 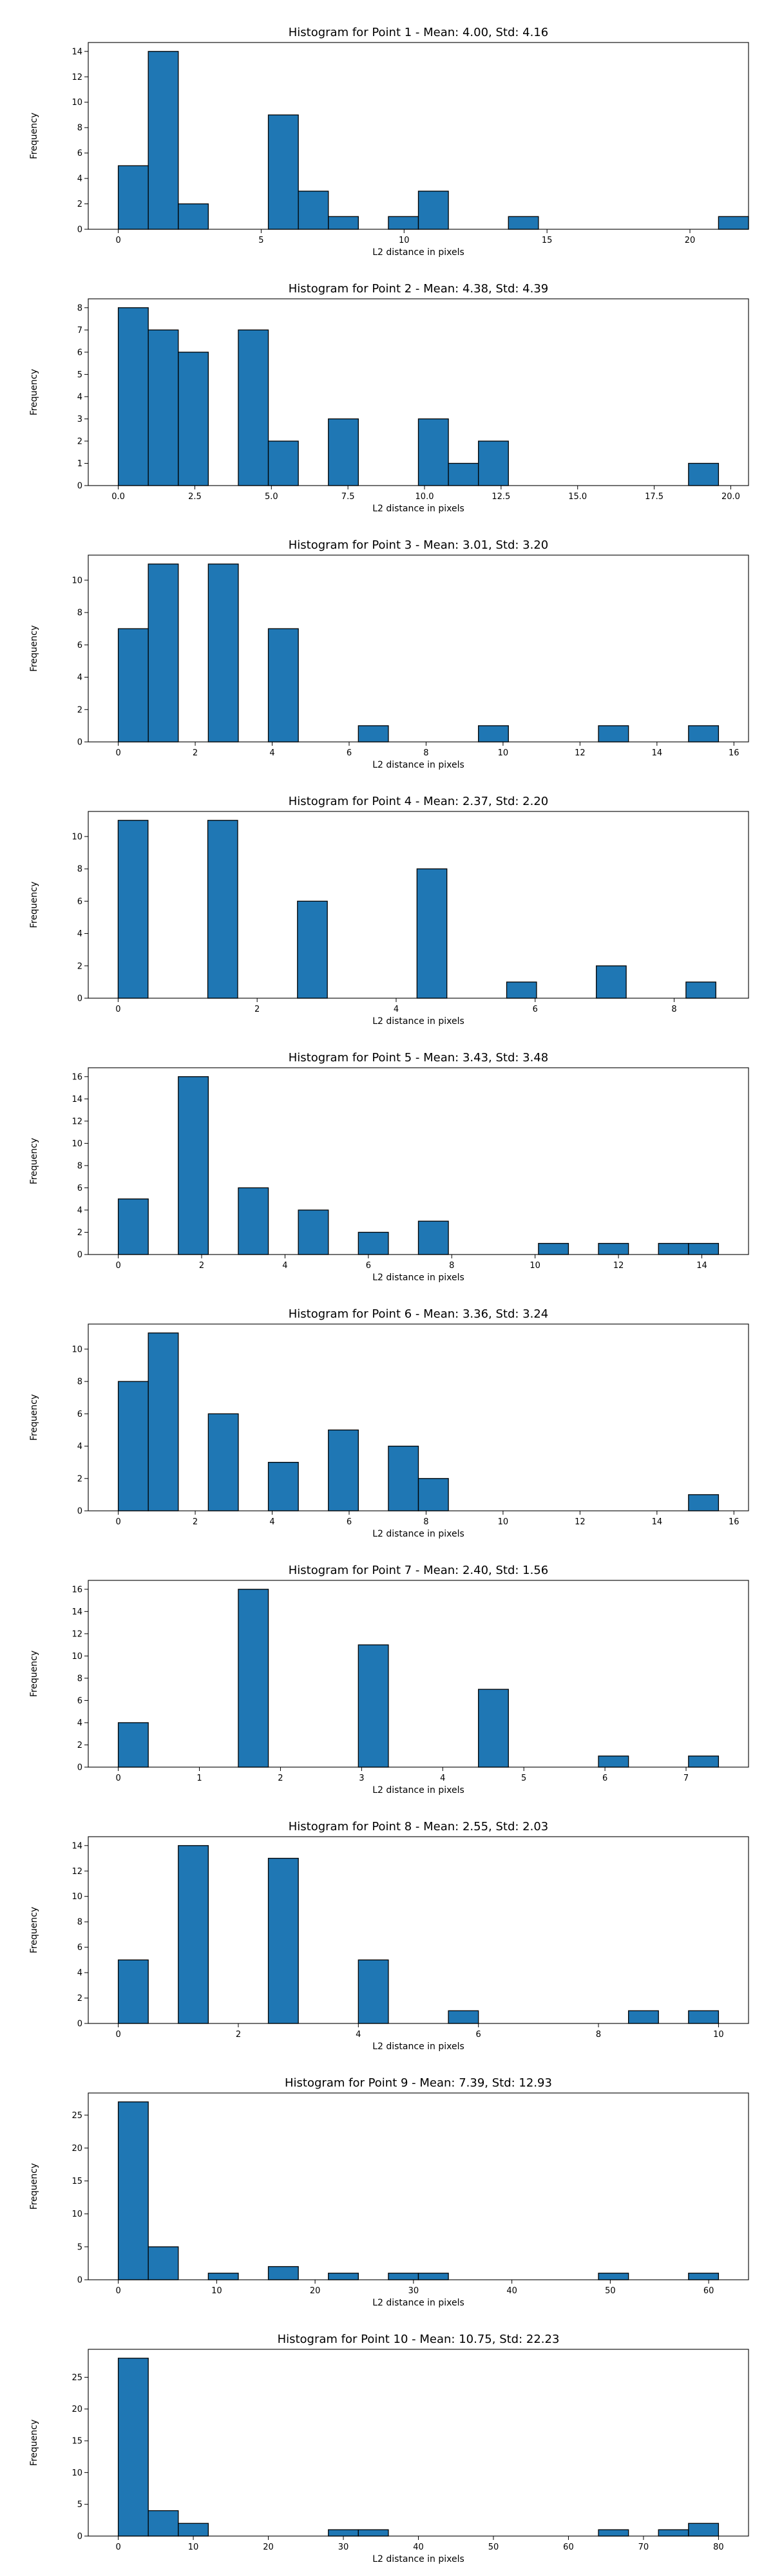 I want to click on x-tick-label: 20, so click(x=268, y=2547).